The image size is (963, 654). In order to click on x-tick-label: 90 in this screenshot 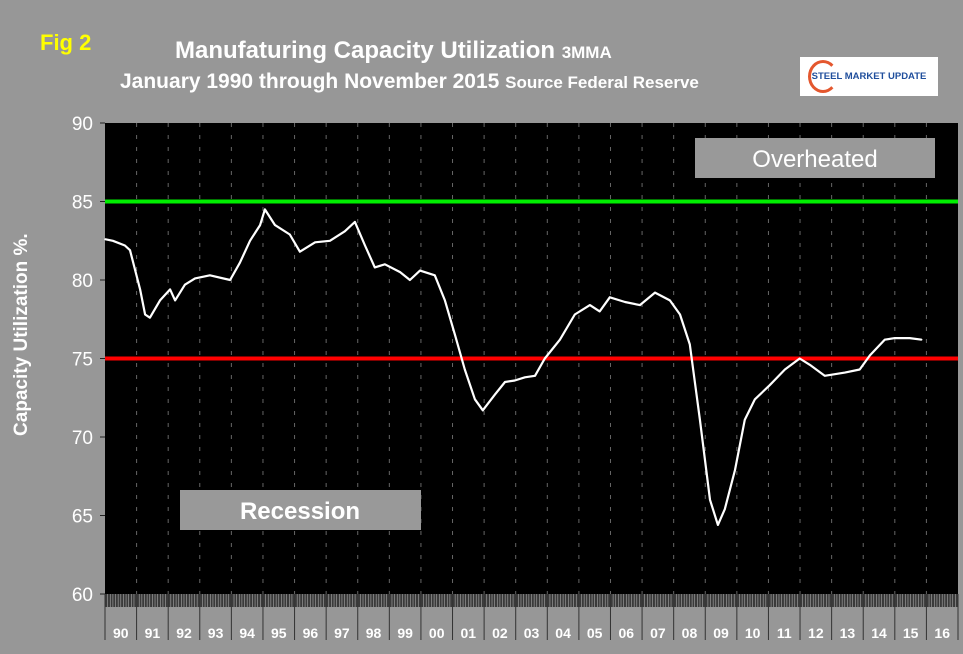, I will do `click(121, 633)`.